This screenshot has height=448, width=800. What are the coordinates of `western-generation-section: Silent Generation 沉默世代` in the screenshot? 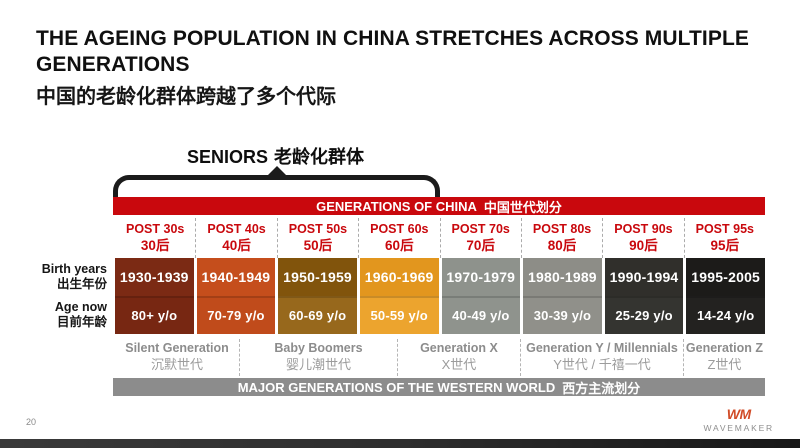 It's located at (177, 357).